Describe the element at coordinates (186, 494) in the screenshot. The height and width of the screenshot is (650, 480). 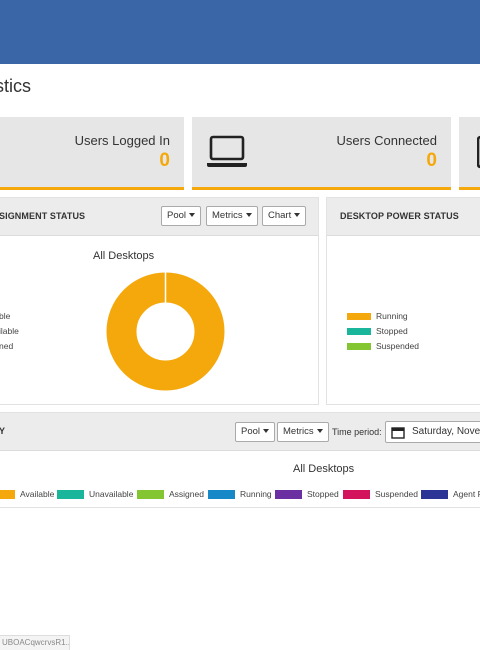
I see `legend-label: Assigned` at that location.